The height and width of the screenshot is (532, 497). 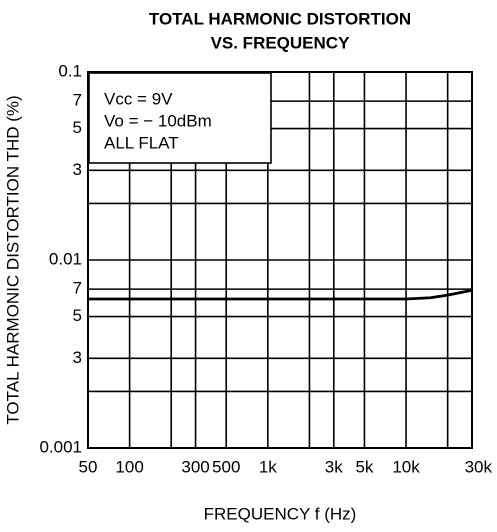 I want to click on x-tick-label: 3k, so click(x=334, y=466).